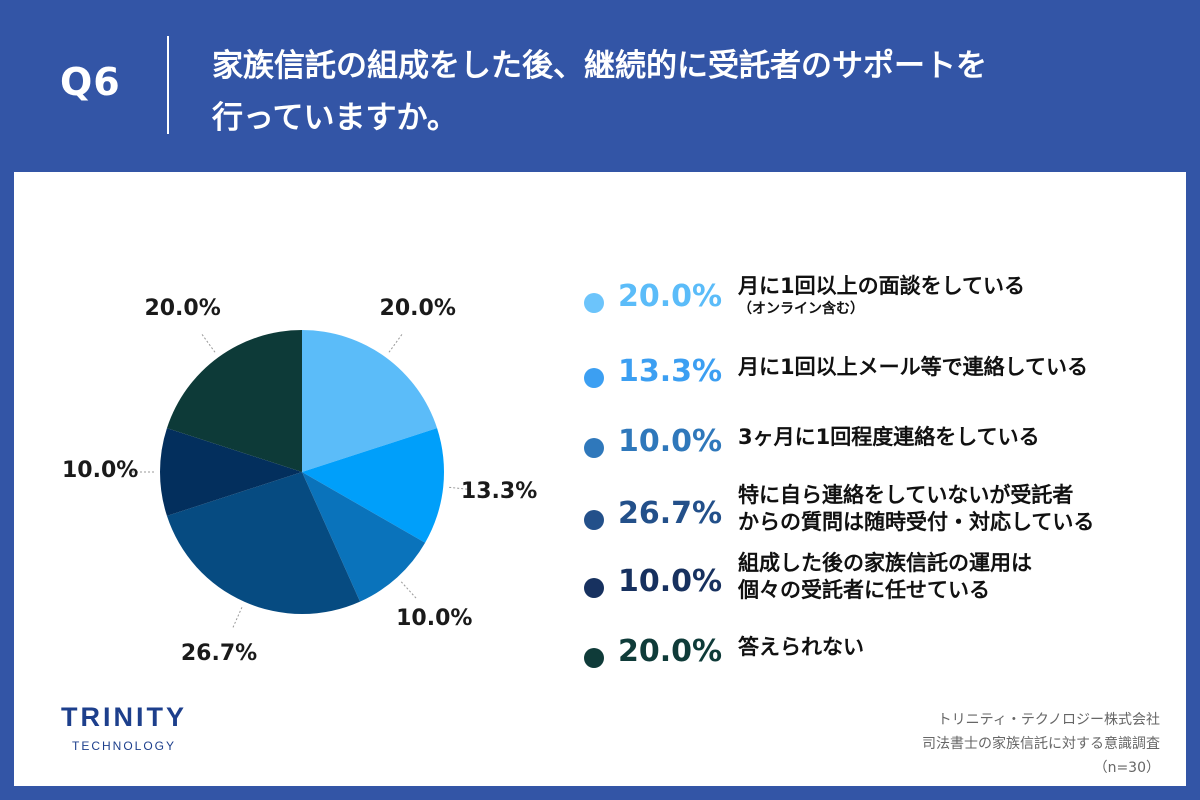 This screenshot has height=800, width=1200. I want to click on credit-company: トリニティ・テクノロジー株式会社, so click(1048, 720).